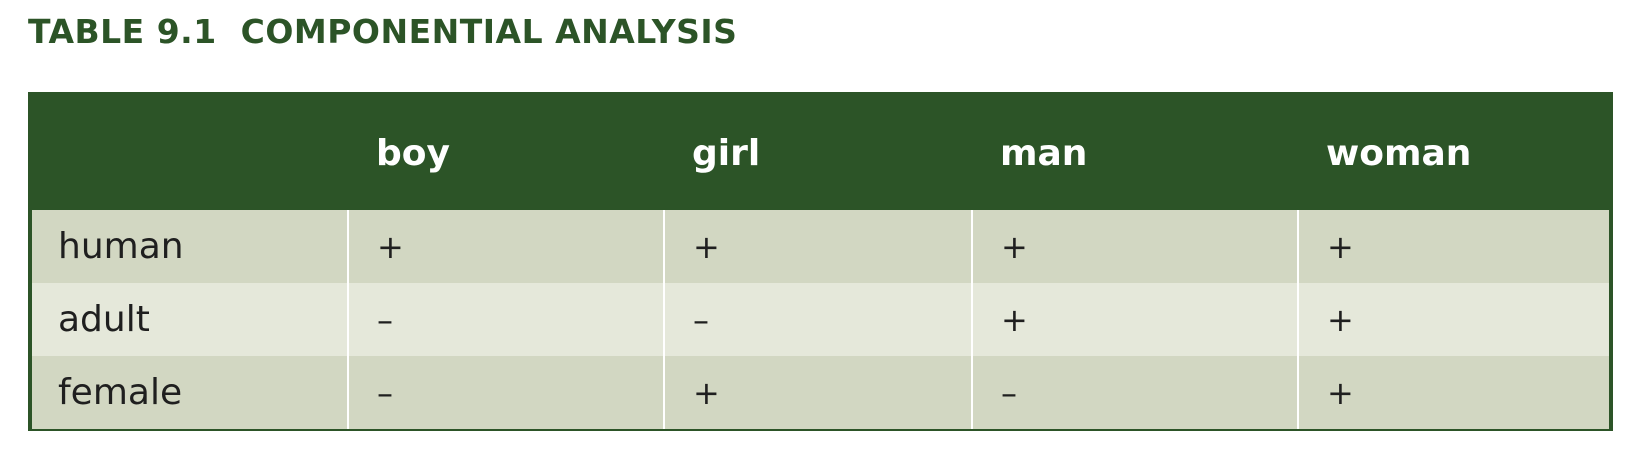  I want to click on column-header-girl: girl, so click(818, 153).